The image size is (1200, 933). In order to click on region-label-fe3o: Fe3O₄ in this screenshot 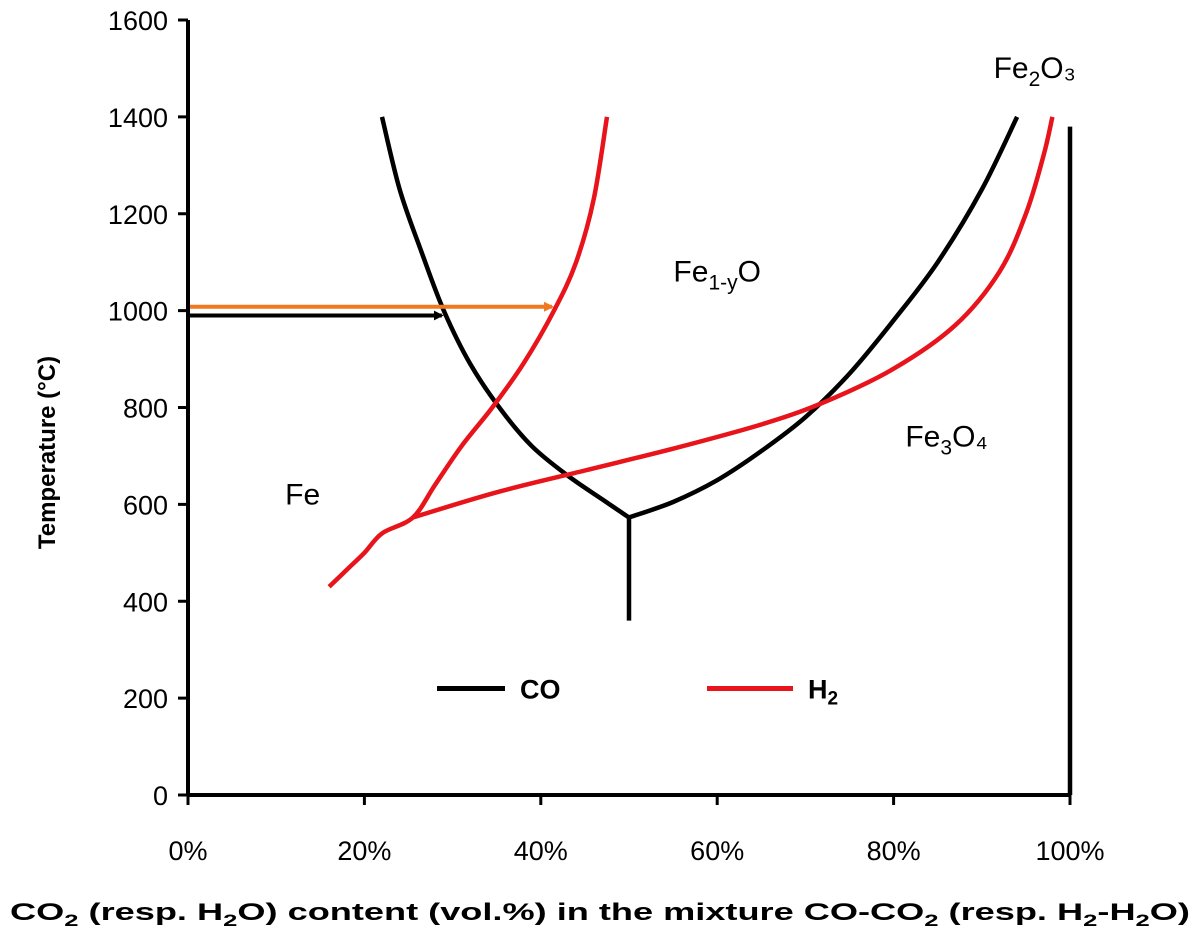, I will do `click(946, 439)`.